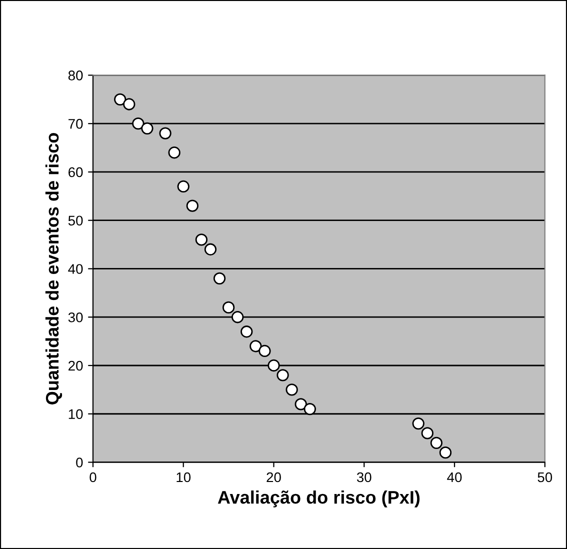 This screenshot has width=567, height=549. What do you see at coordinates (454, 477) in the screenshot?
I see `x-tick-label: 40` at bounding box center [454, 477].